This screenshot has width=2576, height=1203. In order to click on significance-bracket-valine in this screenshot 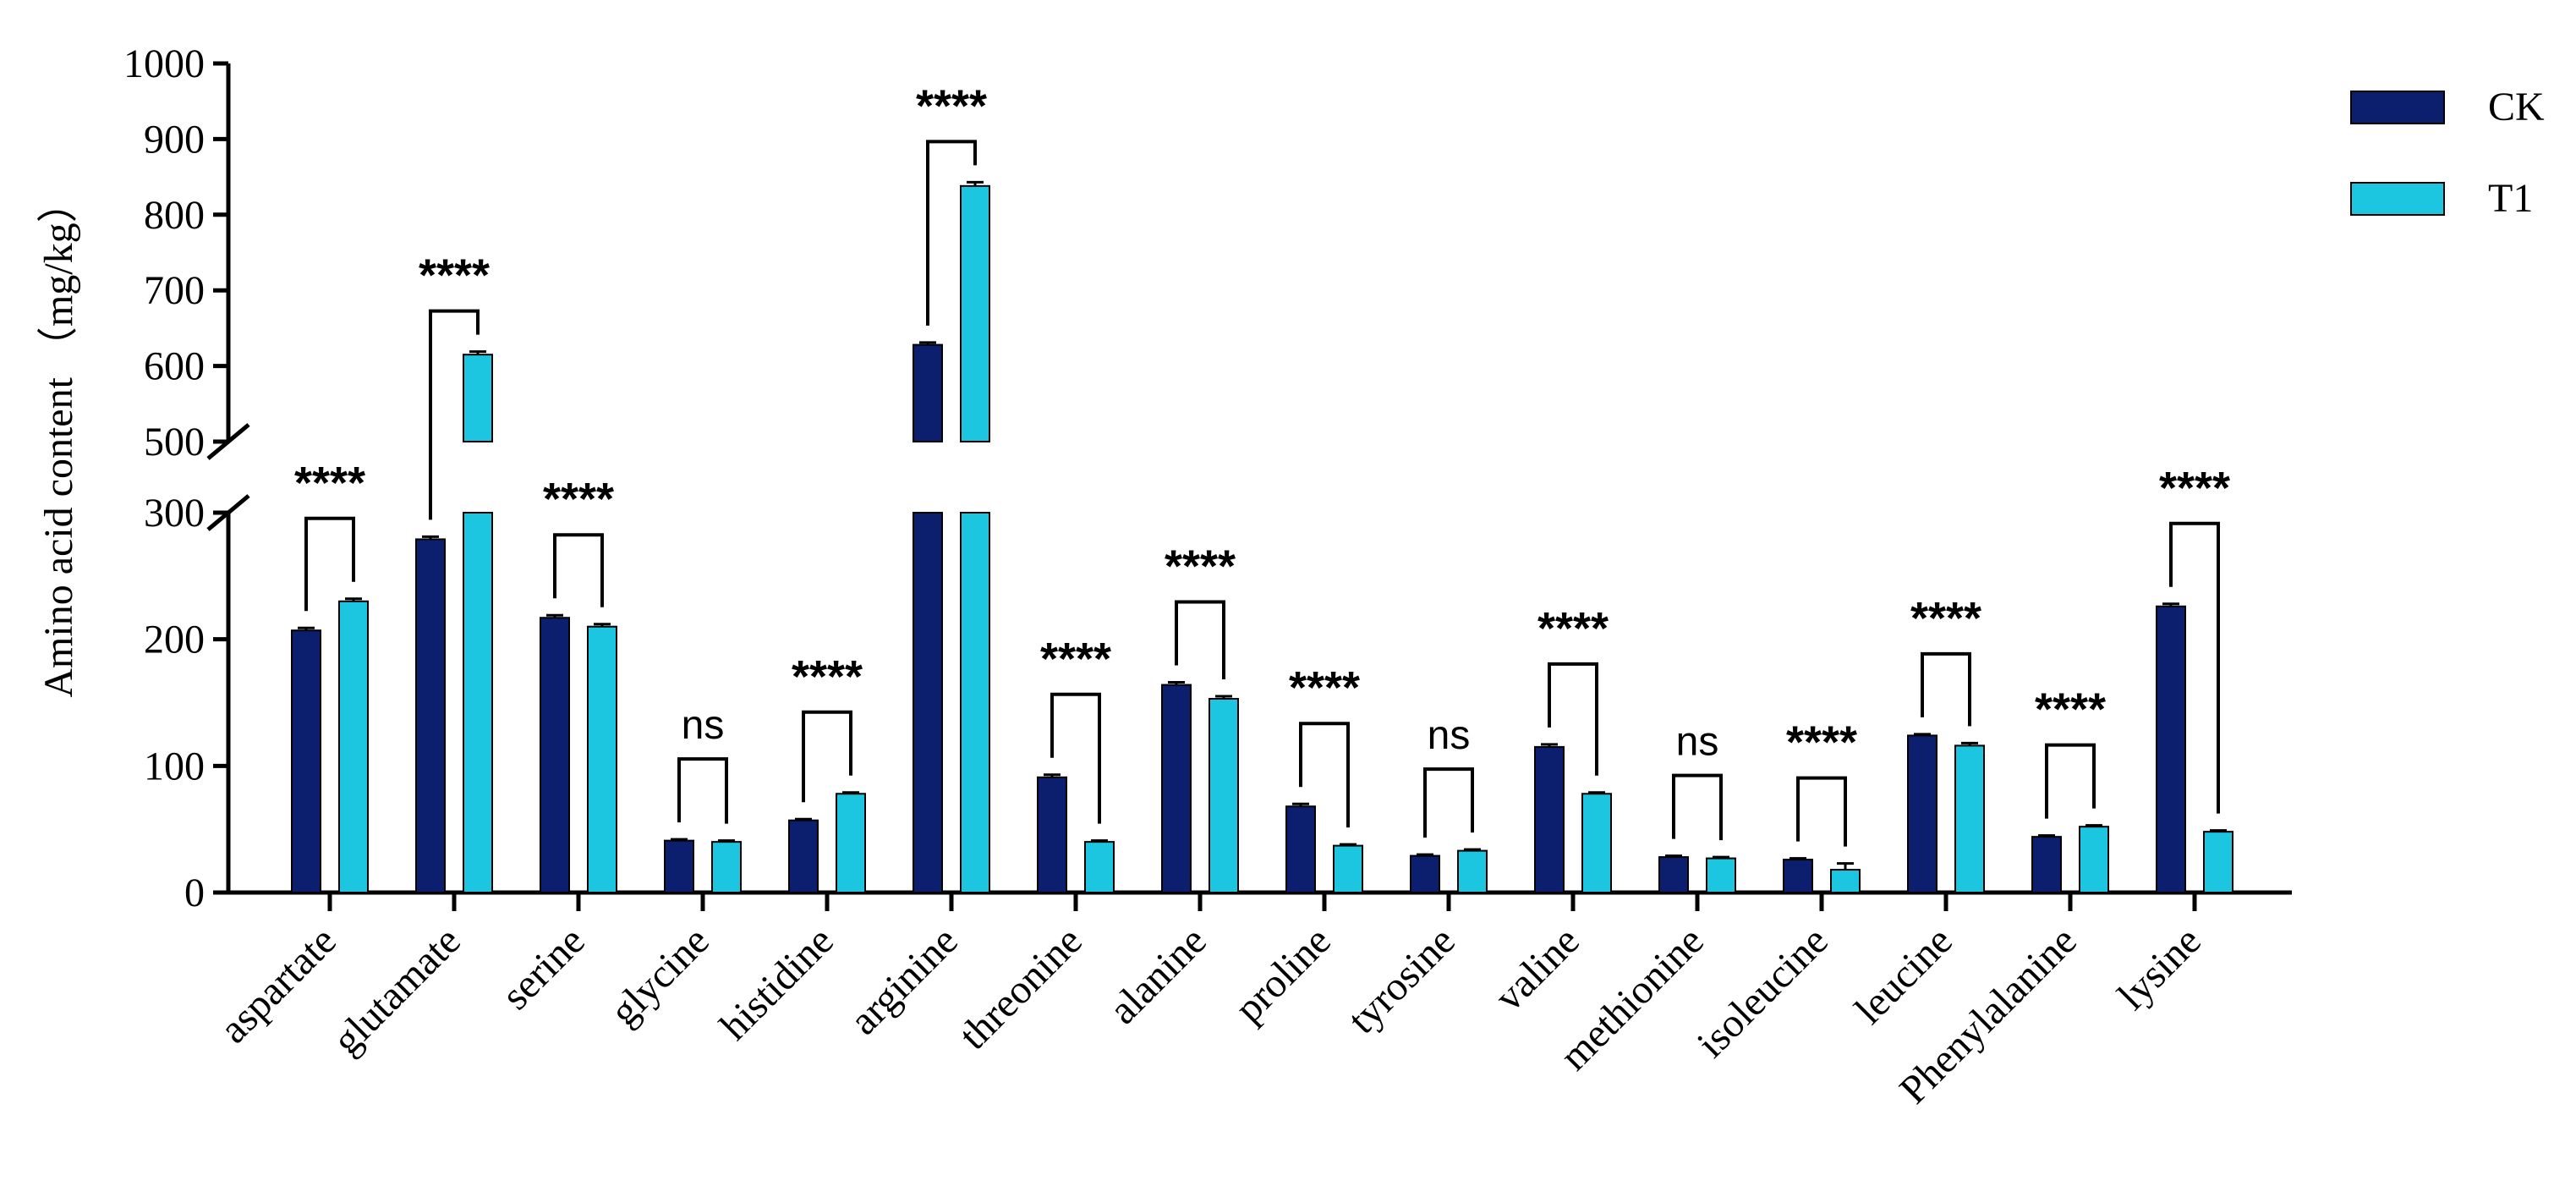, I will do `click(1573, 719)`.